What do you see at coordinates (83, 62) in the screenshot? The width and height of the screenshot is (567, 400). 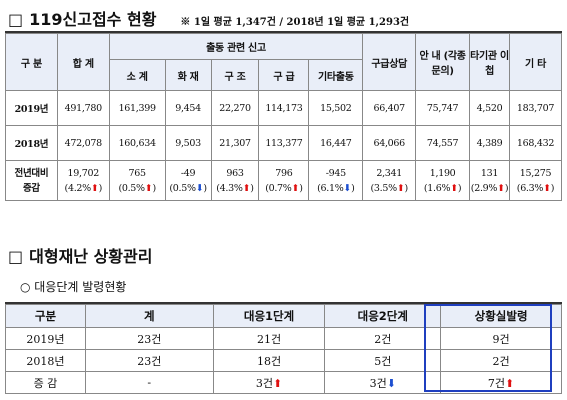 I see `header-total: 합 계` at bounding box center [83, 62].